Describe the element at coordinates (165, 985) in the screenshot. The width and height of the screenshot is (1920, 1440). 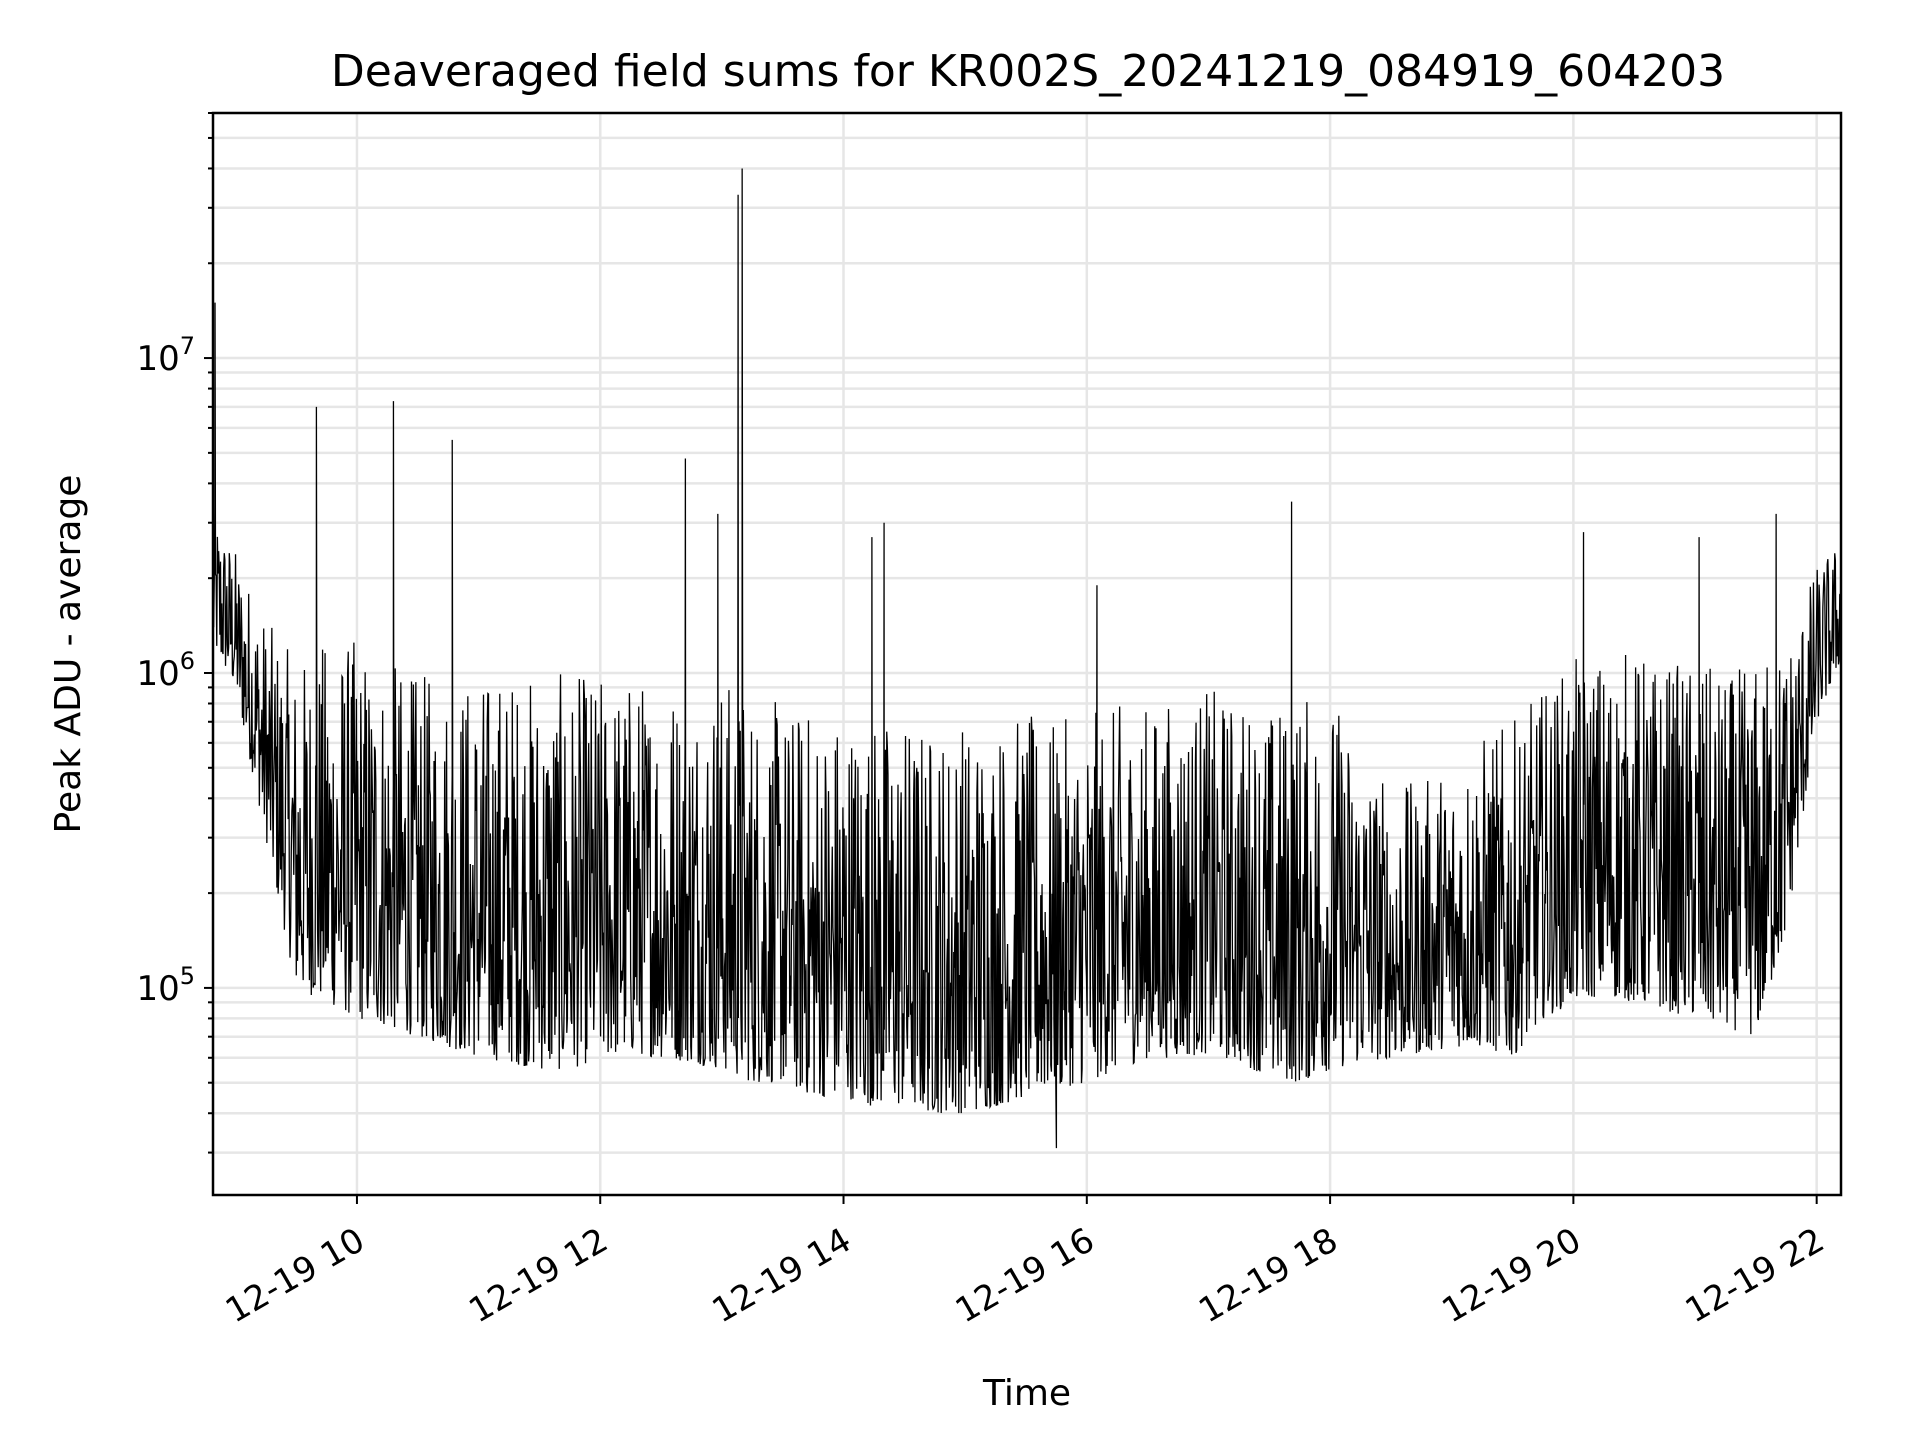
I see `y-tick-label: 10⁵` at that location.